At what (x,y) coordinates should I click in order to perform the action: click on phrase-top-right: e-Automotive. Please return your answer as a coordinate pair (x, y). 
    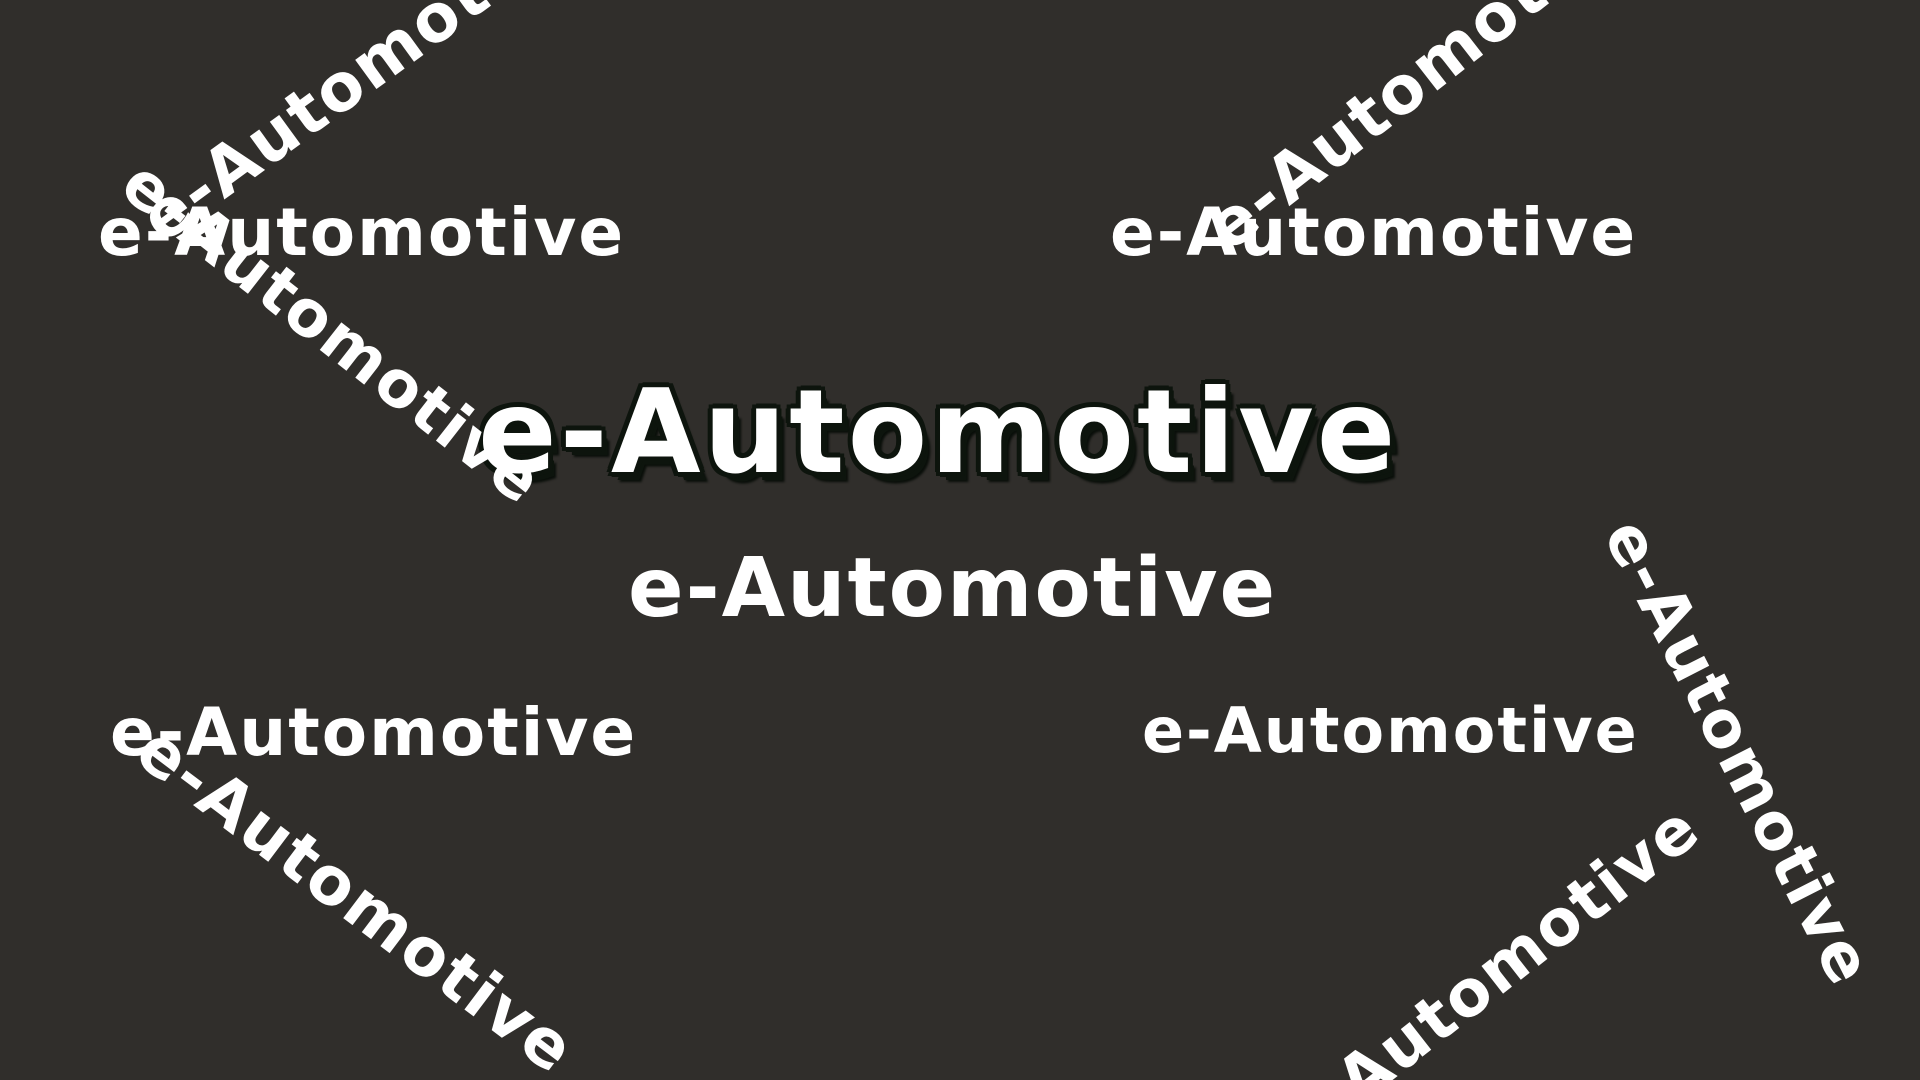
    Looking at the image, I should click on (1374, 232).